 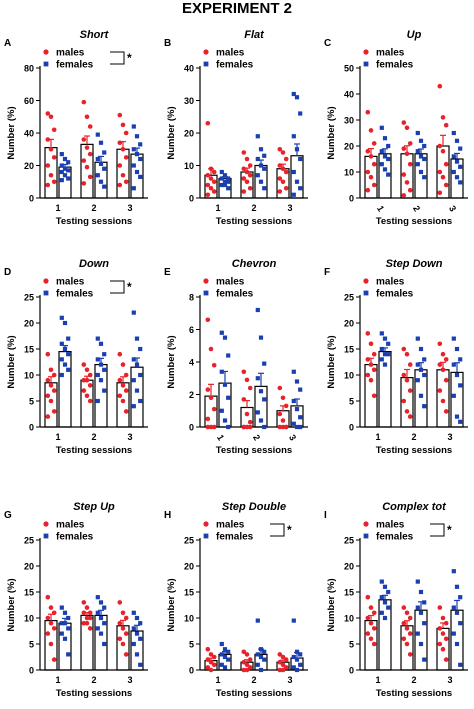 What do you see at coordinates (191, 298) in the screenshot?
I see `y-tick-label: 8` at bounding box center [191, 298].